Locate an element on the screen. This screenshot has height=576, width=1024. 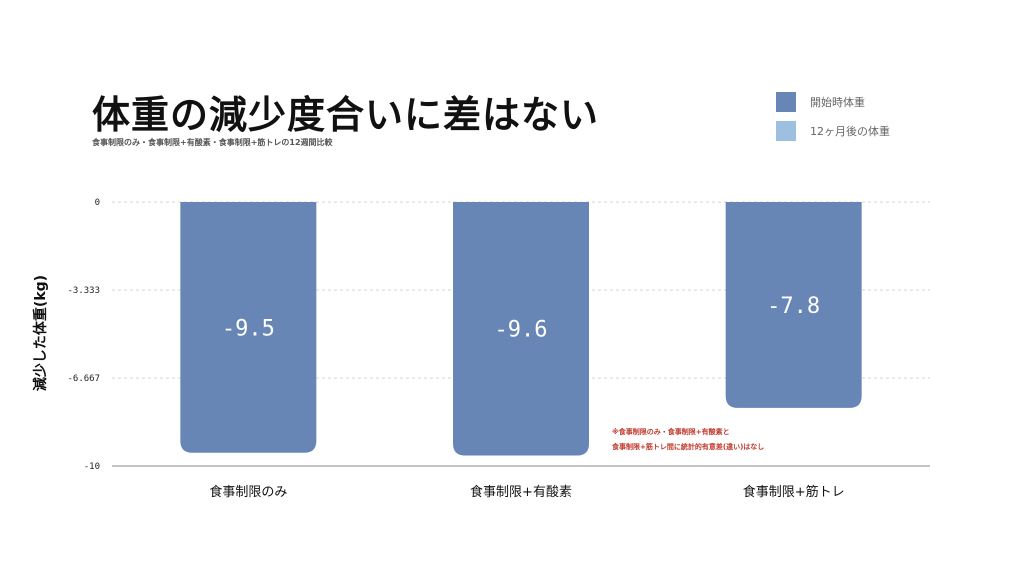
note-line-2: 食事制限+筋トレ間に統計的有意差(違い)はなし is located at coordinates (688, 447).